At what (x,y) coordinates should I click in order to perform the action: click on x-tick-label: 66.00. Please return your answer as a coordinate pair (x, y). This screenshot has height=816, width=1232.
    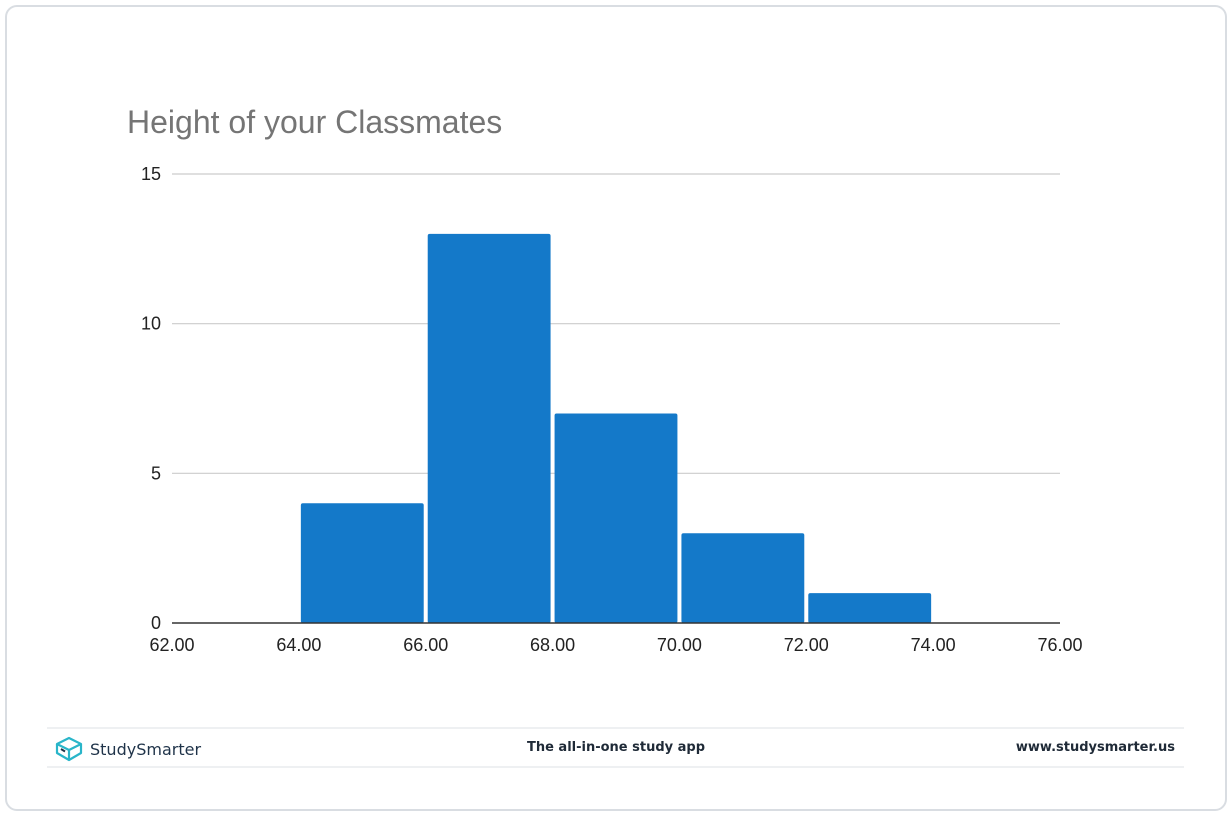
    Looking at the image, I should click on (425, 645).